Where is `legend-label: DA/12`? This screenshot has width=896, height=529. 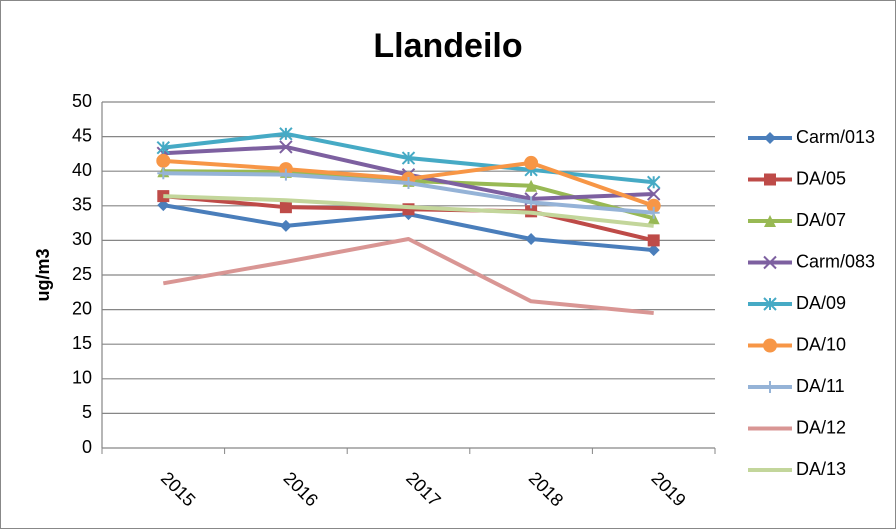 legend-label: DA/12 is located at coordinates (821, 427).